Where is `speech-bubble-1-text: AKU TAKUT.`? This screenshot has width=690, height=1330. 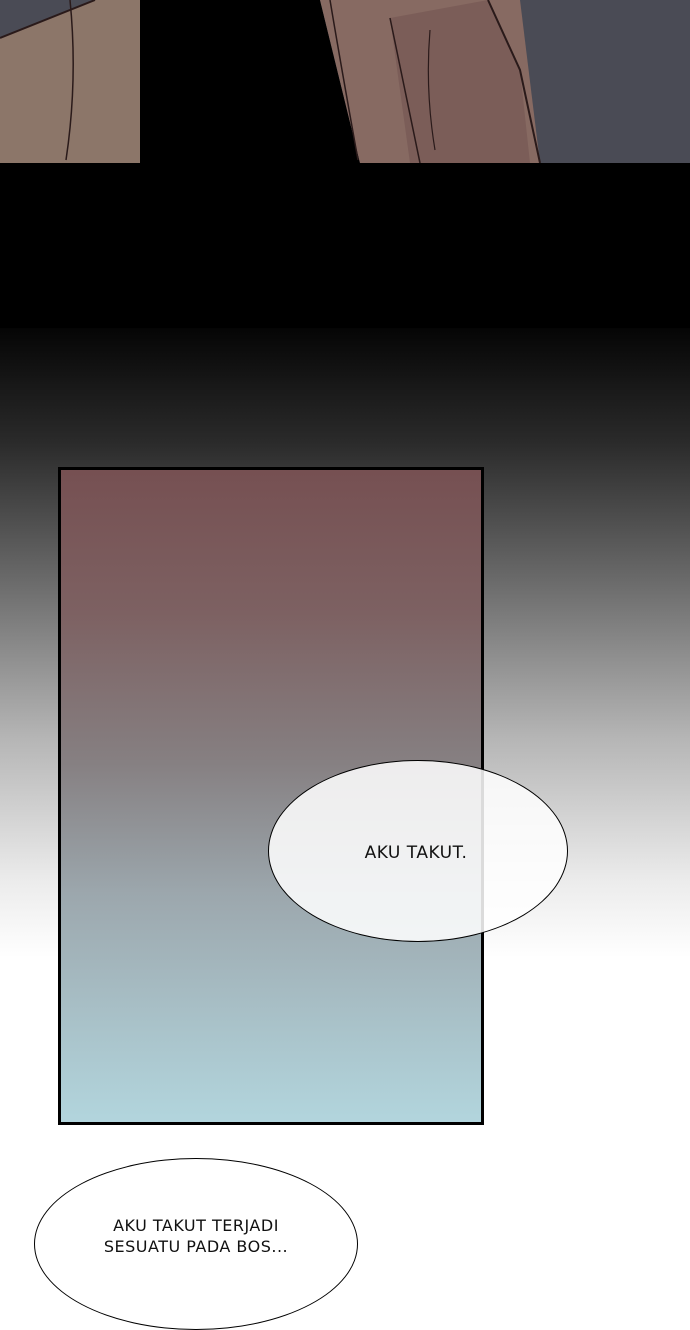 speech-bubble-1-text: AKU TAKUT. is located at coordinates (416, 853).